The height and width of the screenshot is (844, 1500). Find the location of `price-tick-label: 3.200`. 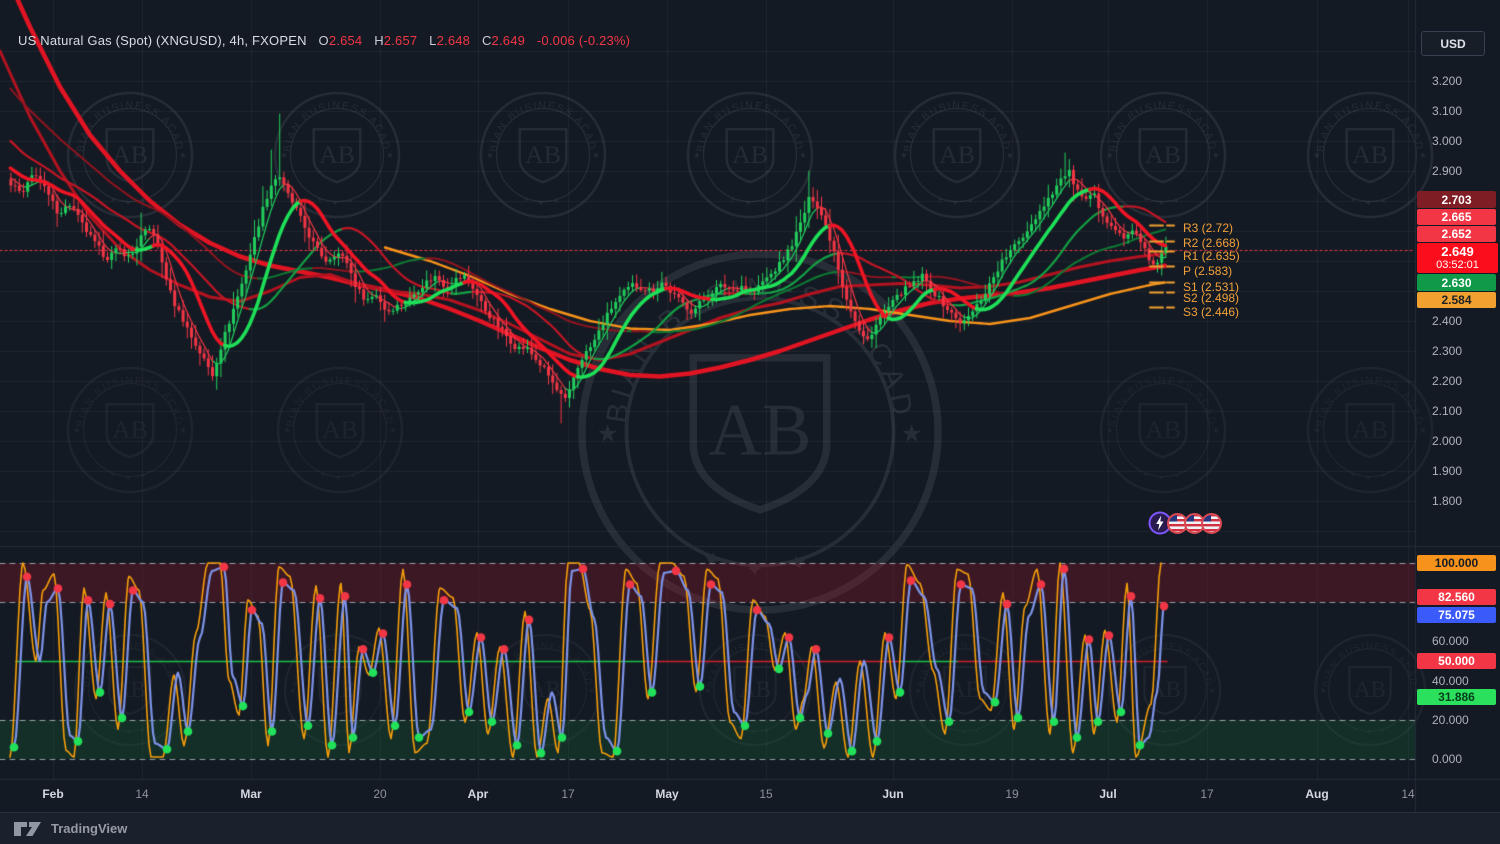

price-tick-label: 3.200 is located at coordinates (1447, 81).